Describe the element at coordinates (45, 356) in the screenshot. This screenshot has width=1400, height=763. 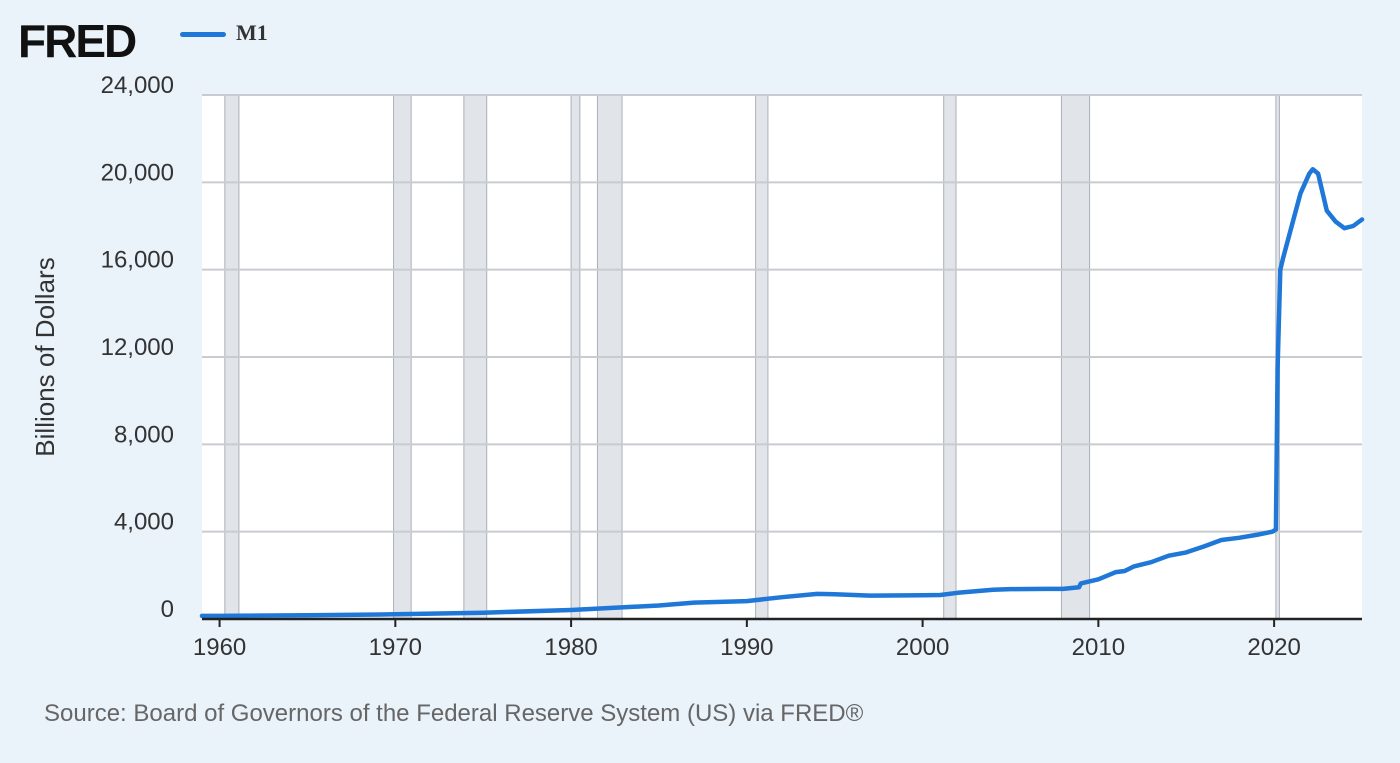
I see `y-axis-title: Billions of Dollars` at that location.